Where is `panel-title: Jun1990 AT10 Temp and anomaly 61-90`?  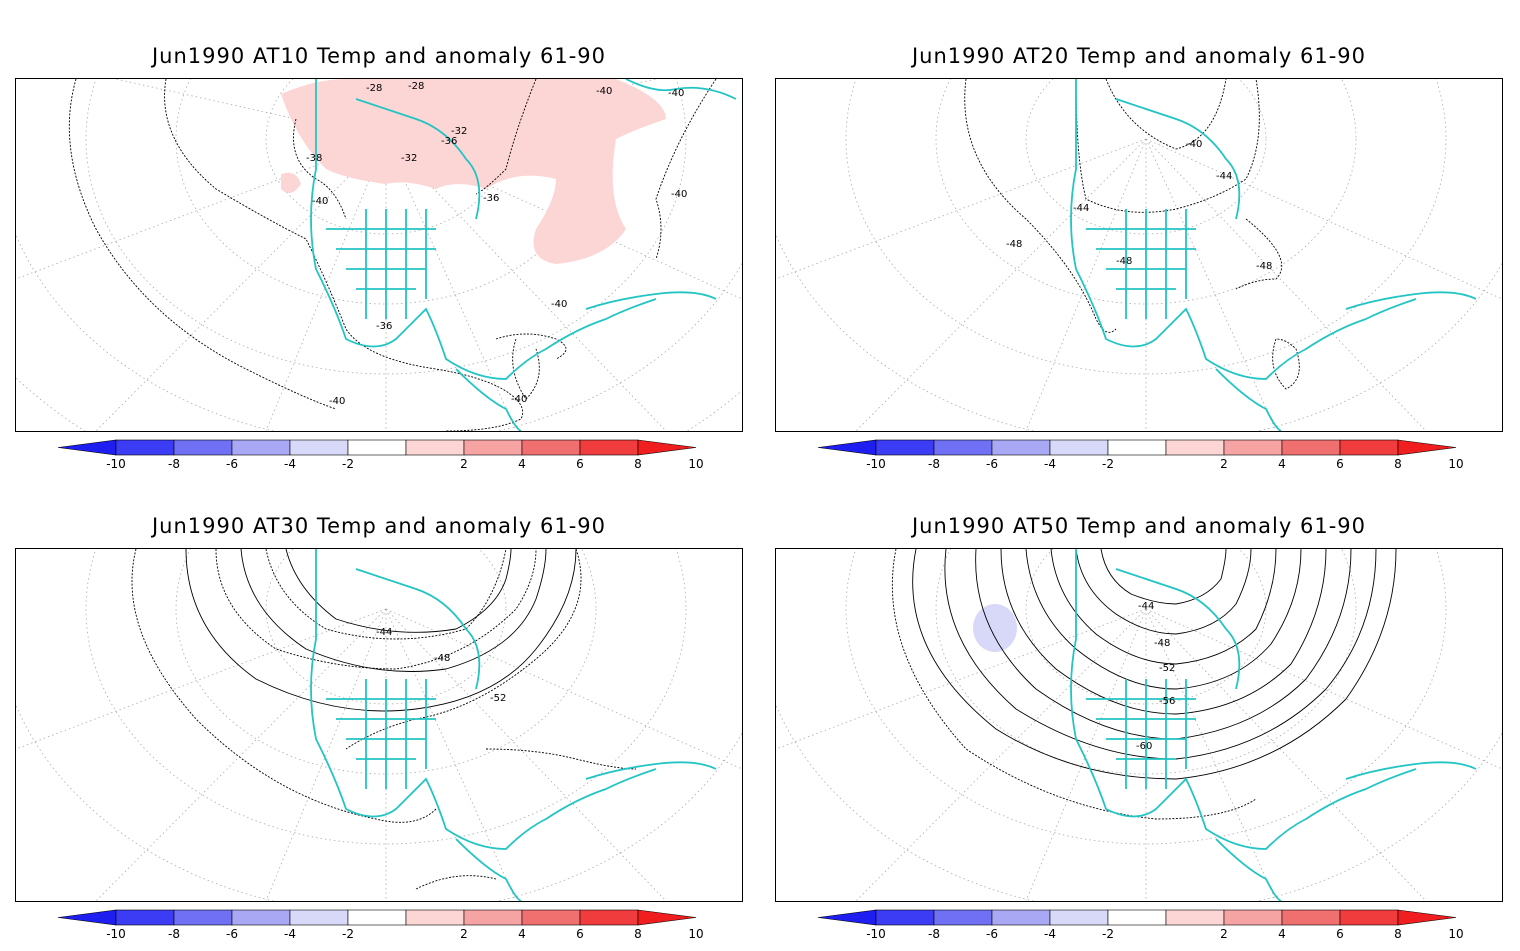
panel-title: Jun1990 AT10 Temp and anomaly 61-90 is located at coordinates (379, 56).